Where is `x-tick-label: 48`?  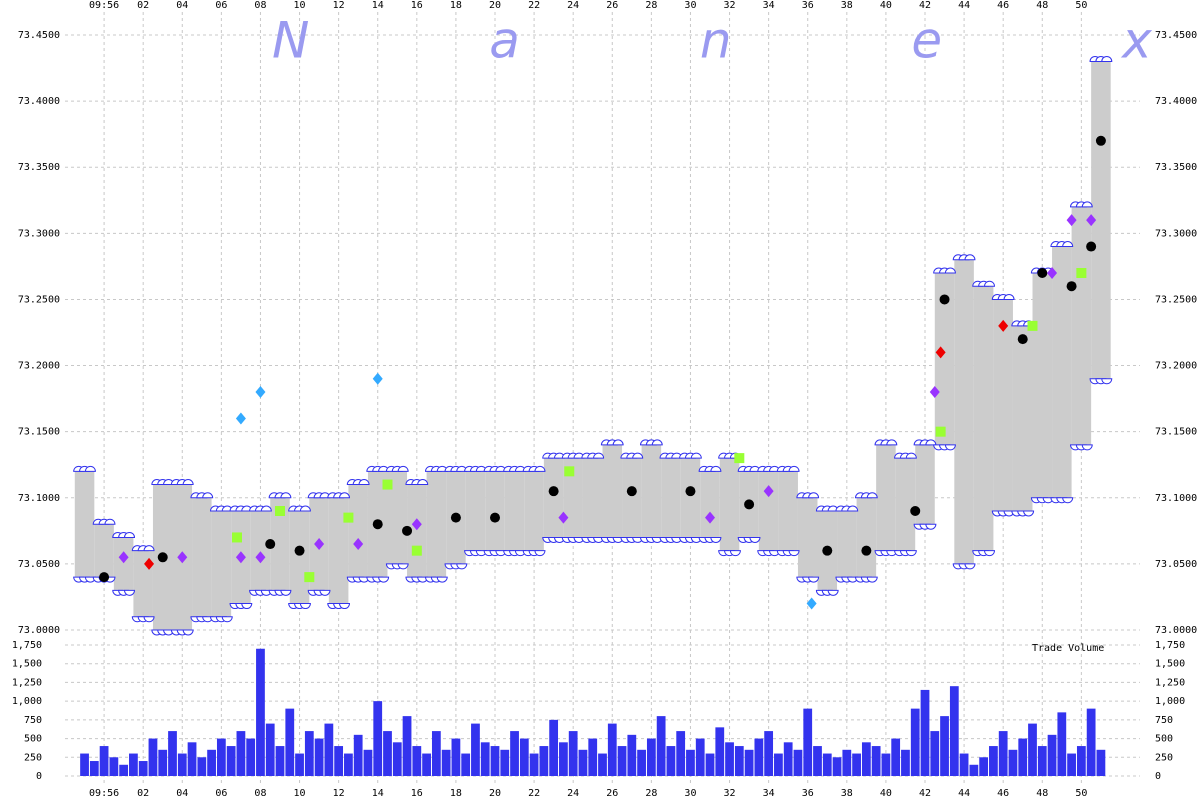
x-tick-label: 48 is located at coordinates (1042, 793).